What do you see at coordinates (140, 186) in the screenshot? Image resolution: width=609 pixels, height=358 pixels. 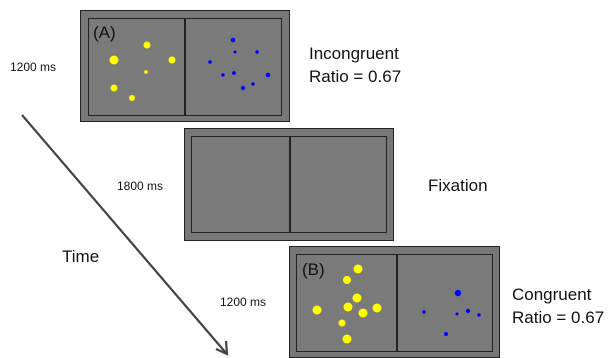 I see `duration-label-fixation: 1800 ms` at bounding box center [140, 186].